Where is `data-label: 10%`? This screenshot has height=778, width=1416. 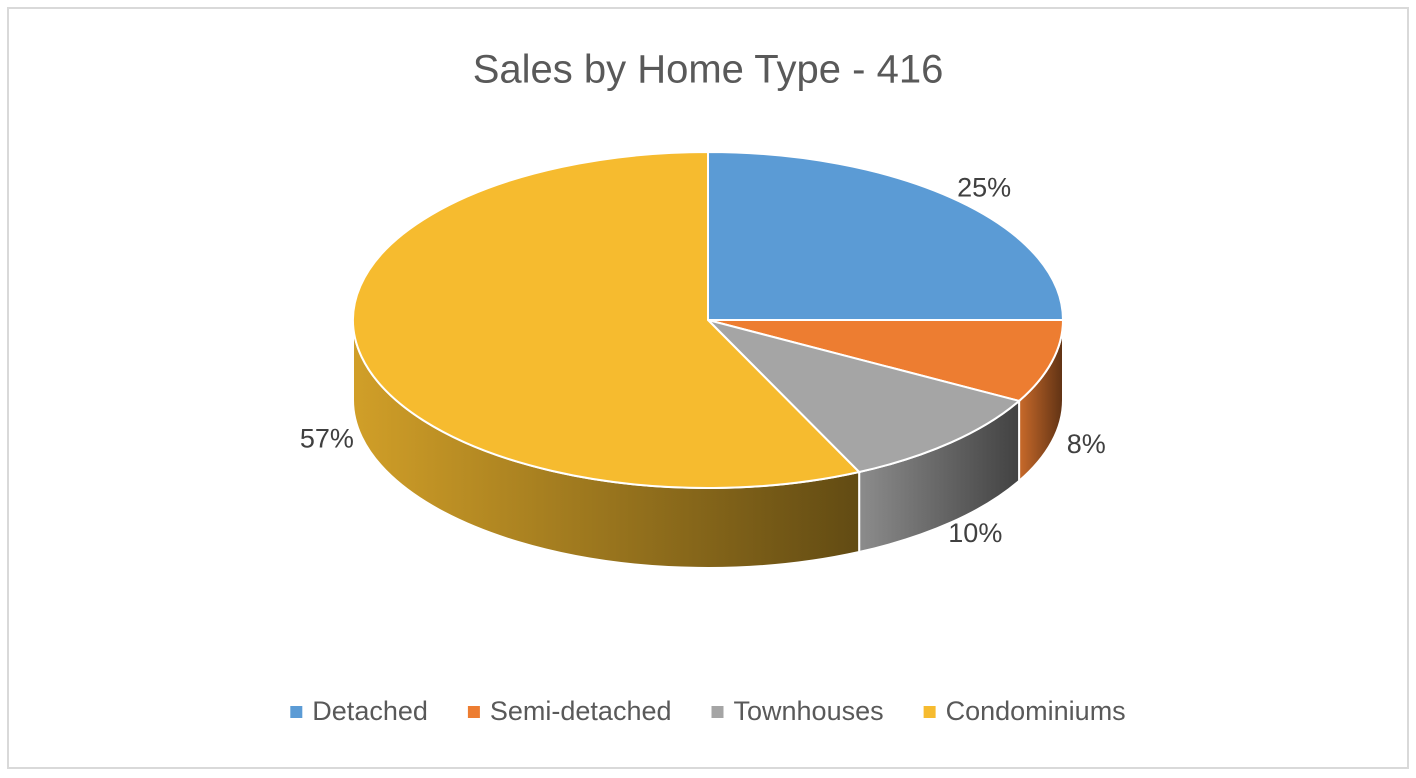
data-label: 10% is located at coordinates (975, 533).